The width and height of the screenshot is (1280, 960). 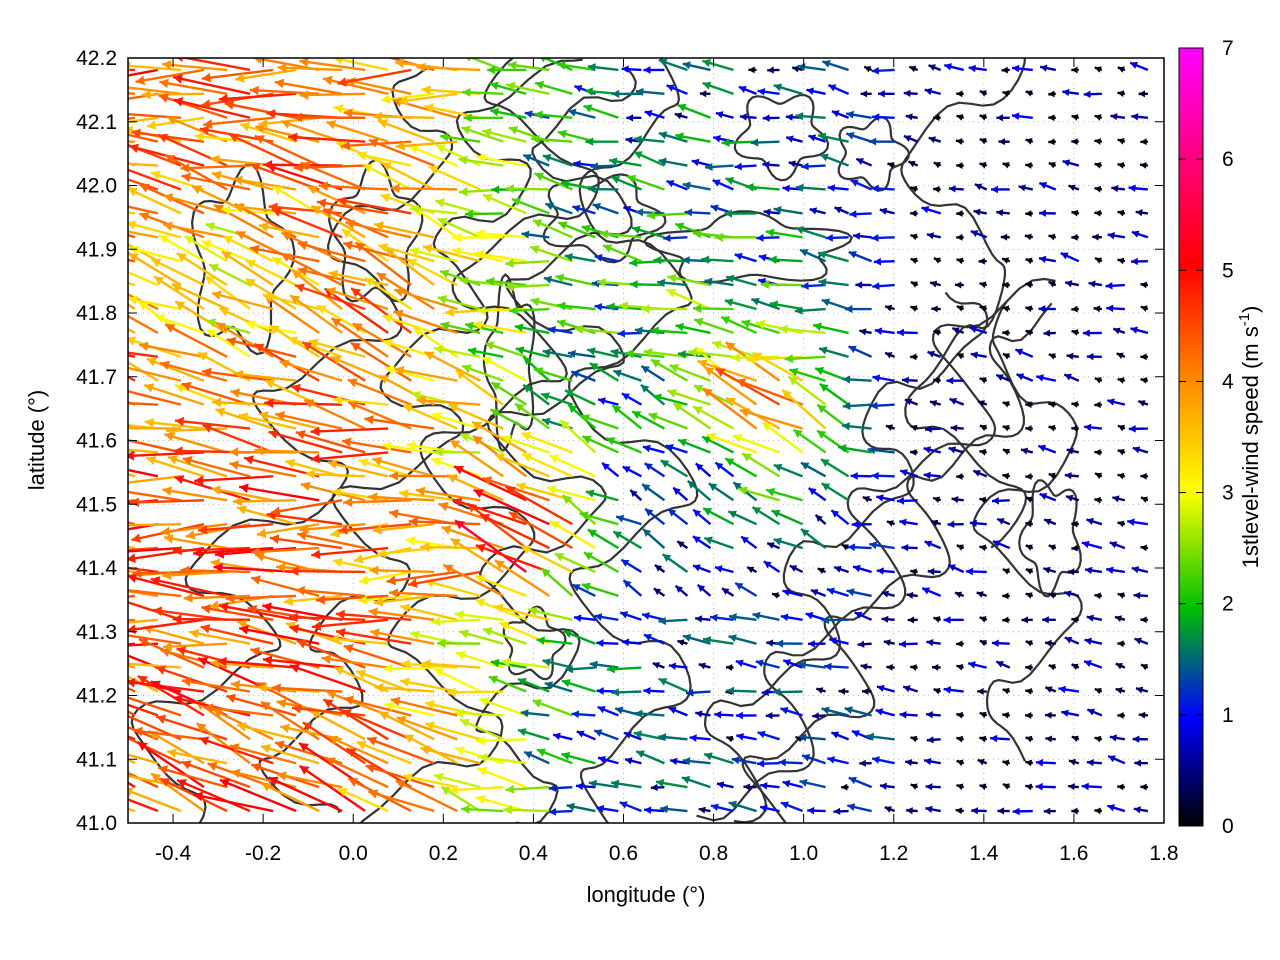 I want to click on colorbar, so click(x=1191, y=437).